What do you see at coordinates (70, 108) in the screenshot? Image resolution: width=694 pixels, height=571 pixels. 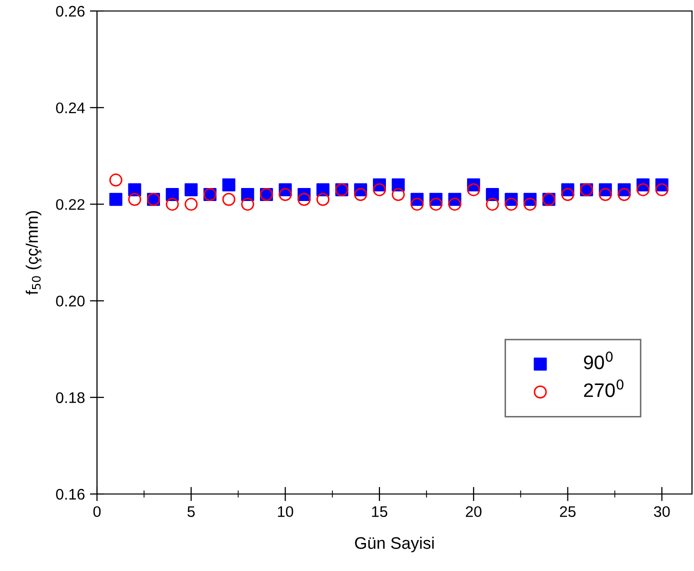 I see `y-tick-label: 0.24` at bounding box center [70, 108].